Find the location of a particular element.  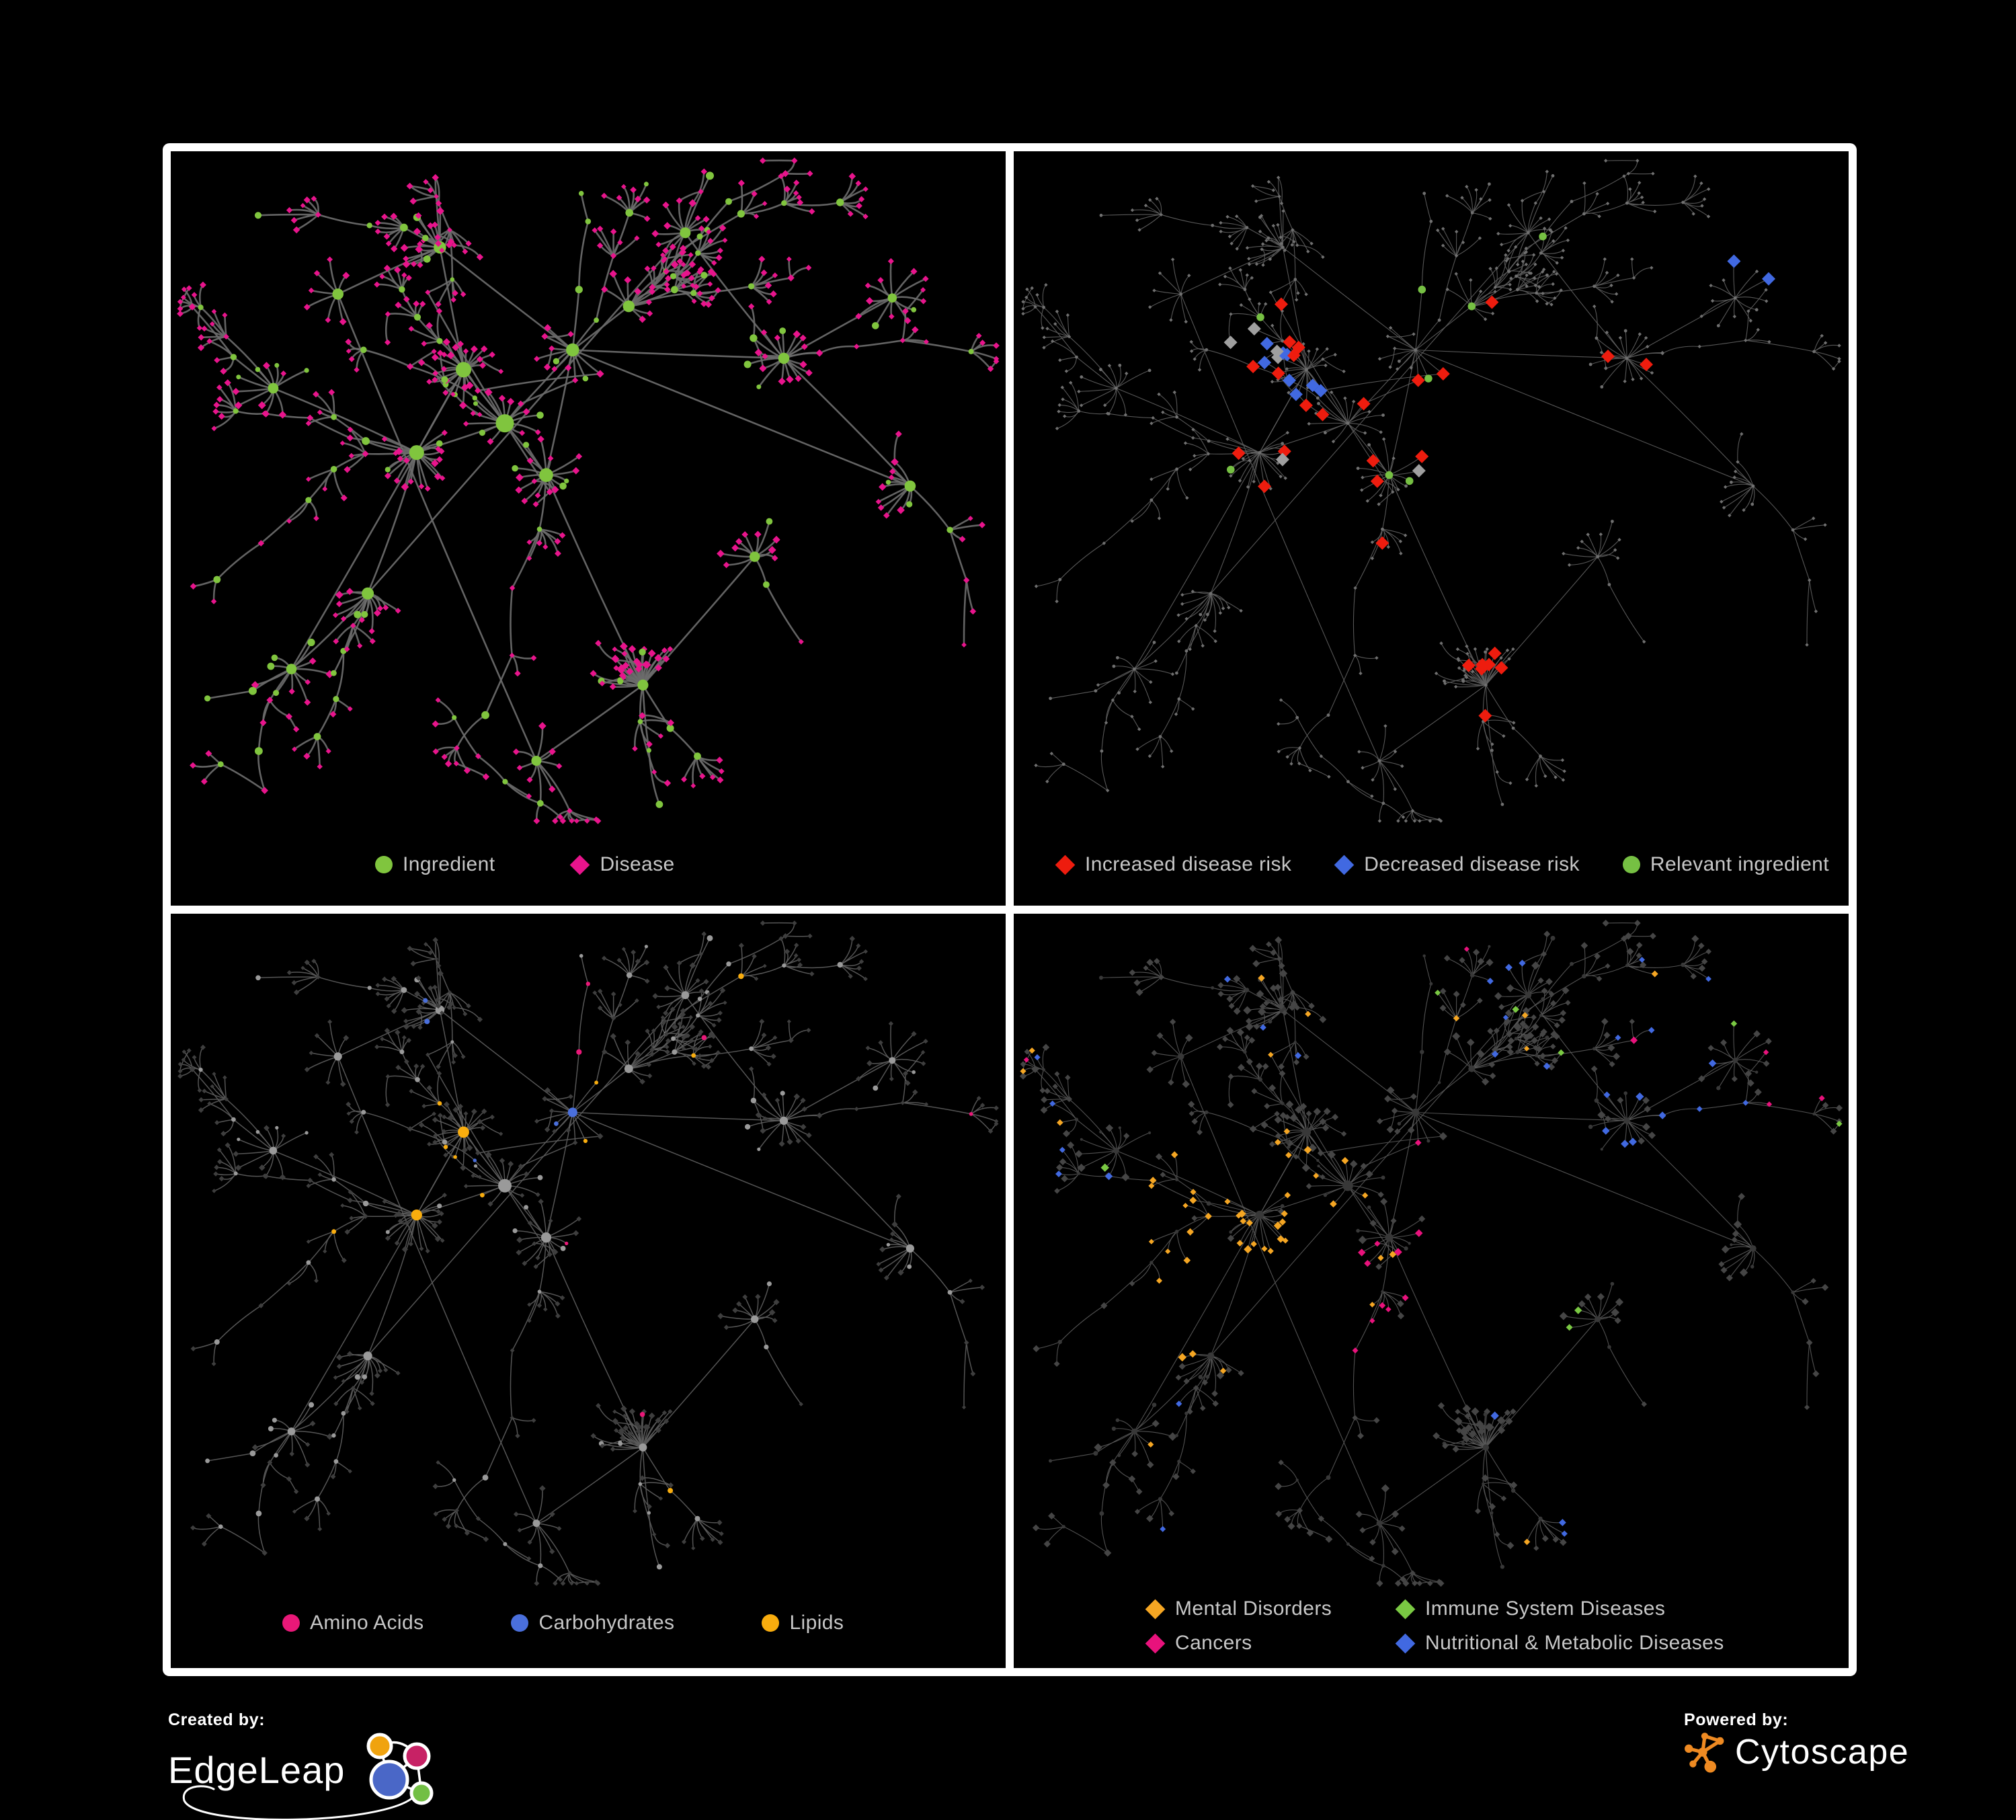

legend-item: Mental Disorders is located at coordinates (1270, 1608).